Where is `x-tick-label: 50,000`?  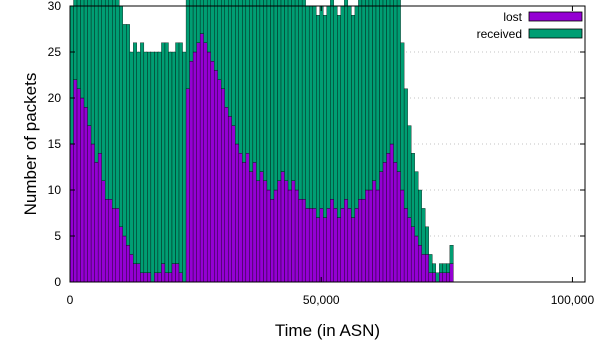
x-tick-label: 50,000 is located at coordinates (321, 300).